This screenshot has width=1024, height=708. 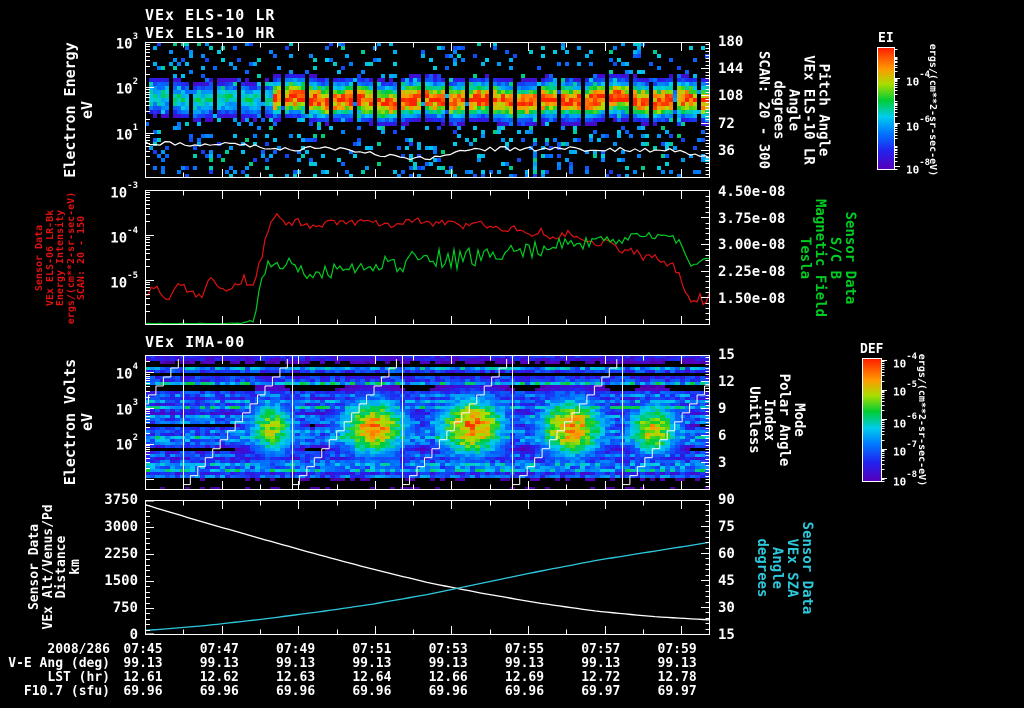 I want to click on table-lst-cell: 12.63, so click(x=296, y=677).